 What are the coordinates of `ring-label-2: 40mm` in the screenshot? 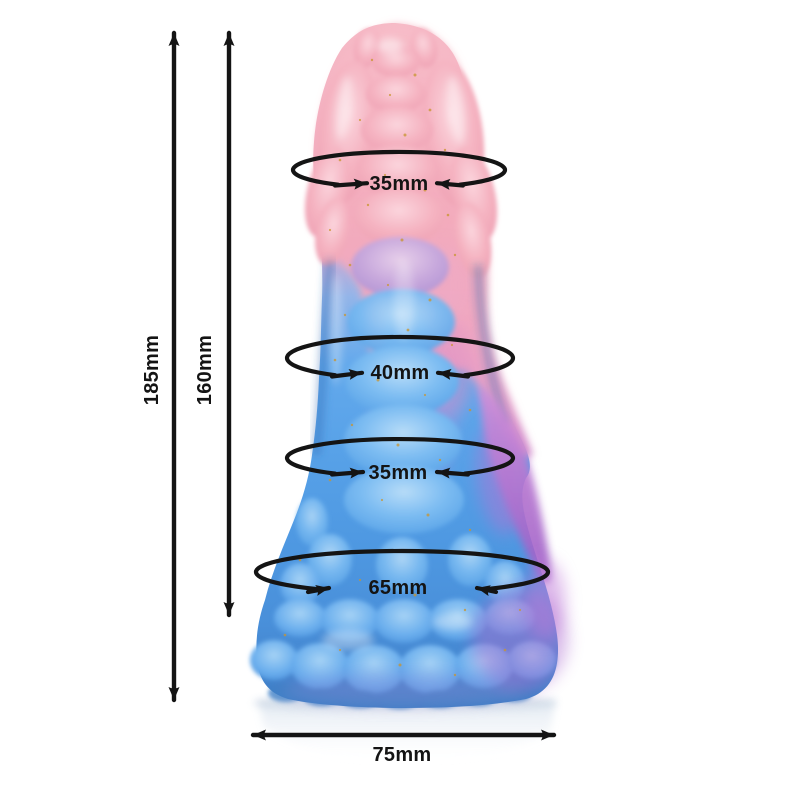 It's located at (400, 373).